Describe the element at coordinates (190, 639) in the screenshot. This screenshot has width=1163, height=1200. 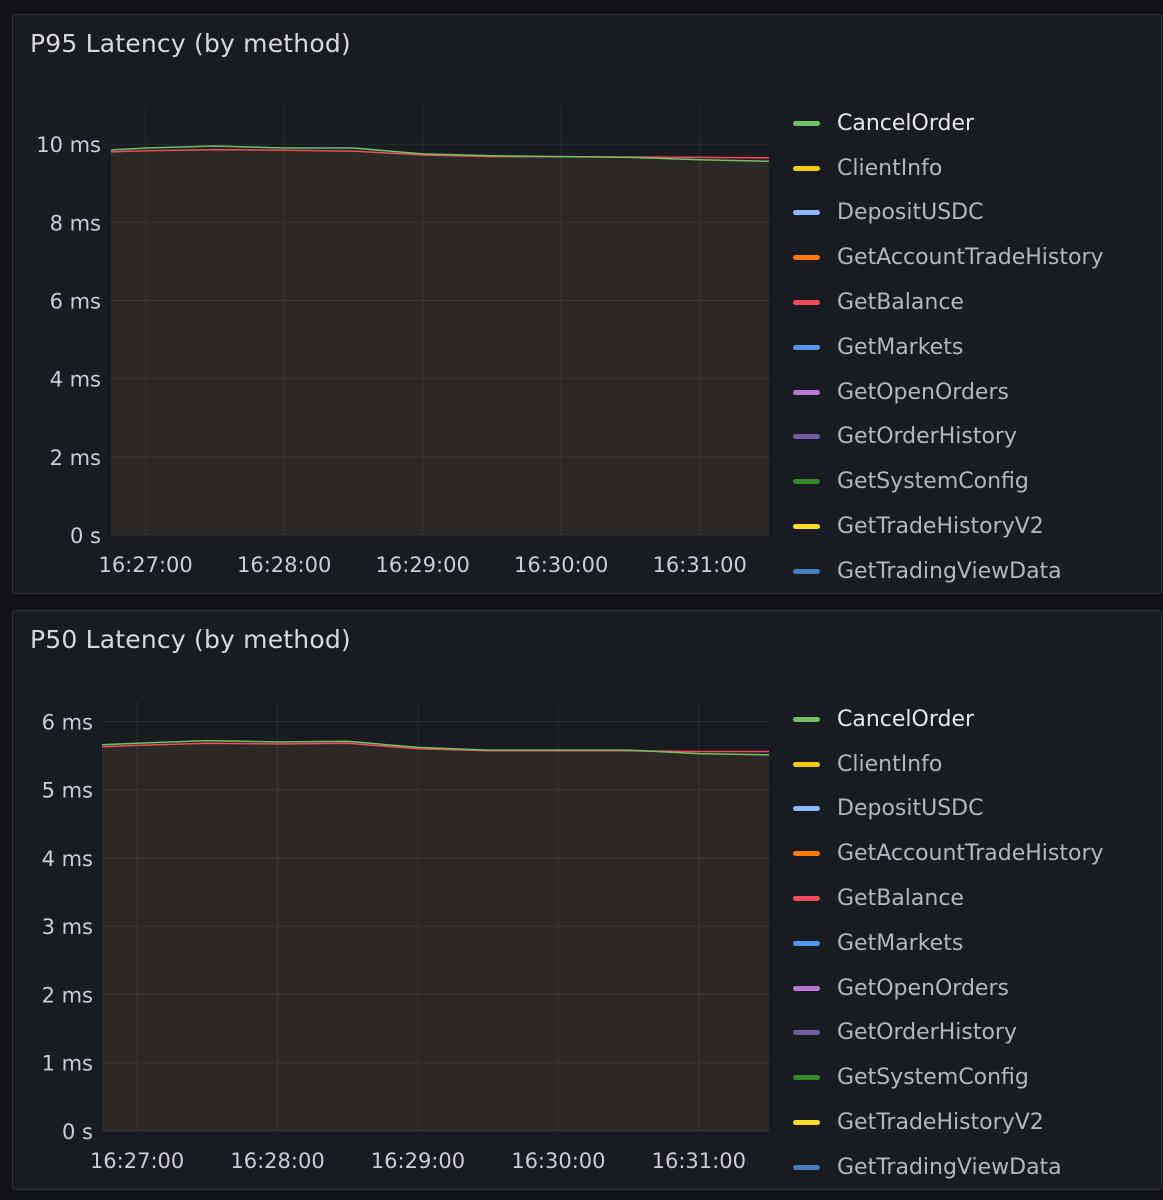
I see `panel-title: P50 Latency (by method)` at that location.